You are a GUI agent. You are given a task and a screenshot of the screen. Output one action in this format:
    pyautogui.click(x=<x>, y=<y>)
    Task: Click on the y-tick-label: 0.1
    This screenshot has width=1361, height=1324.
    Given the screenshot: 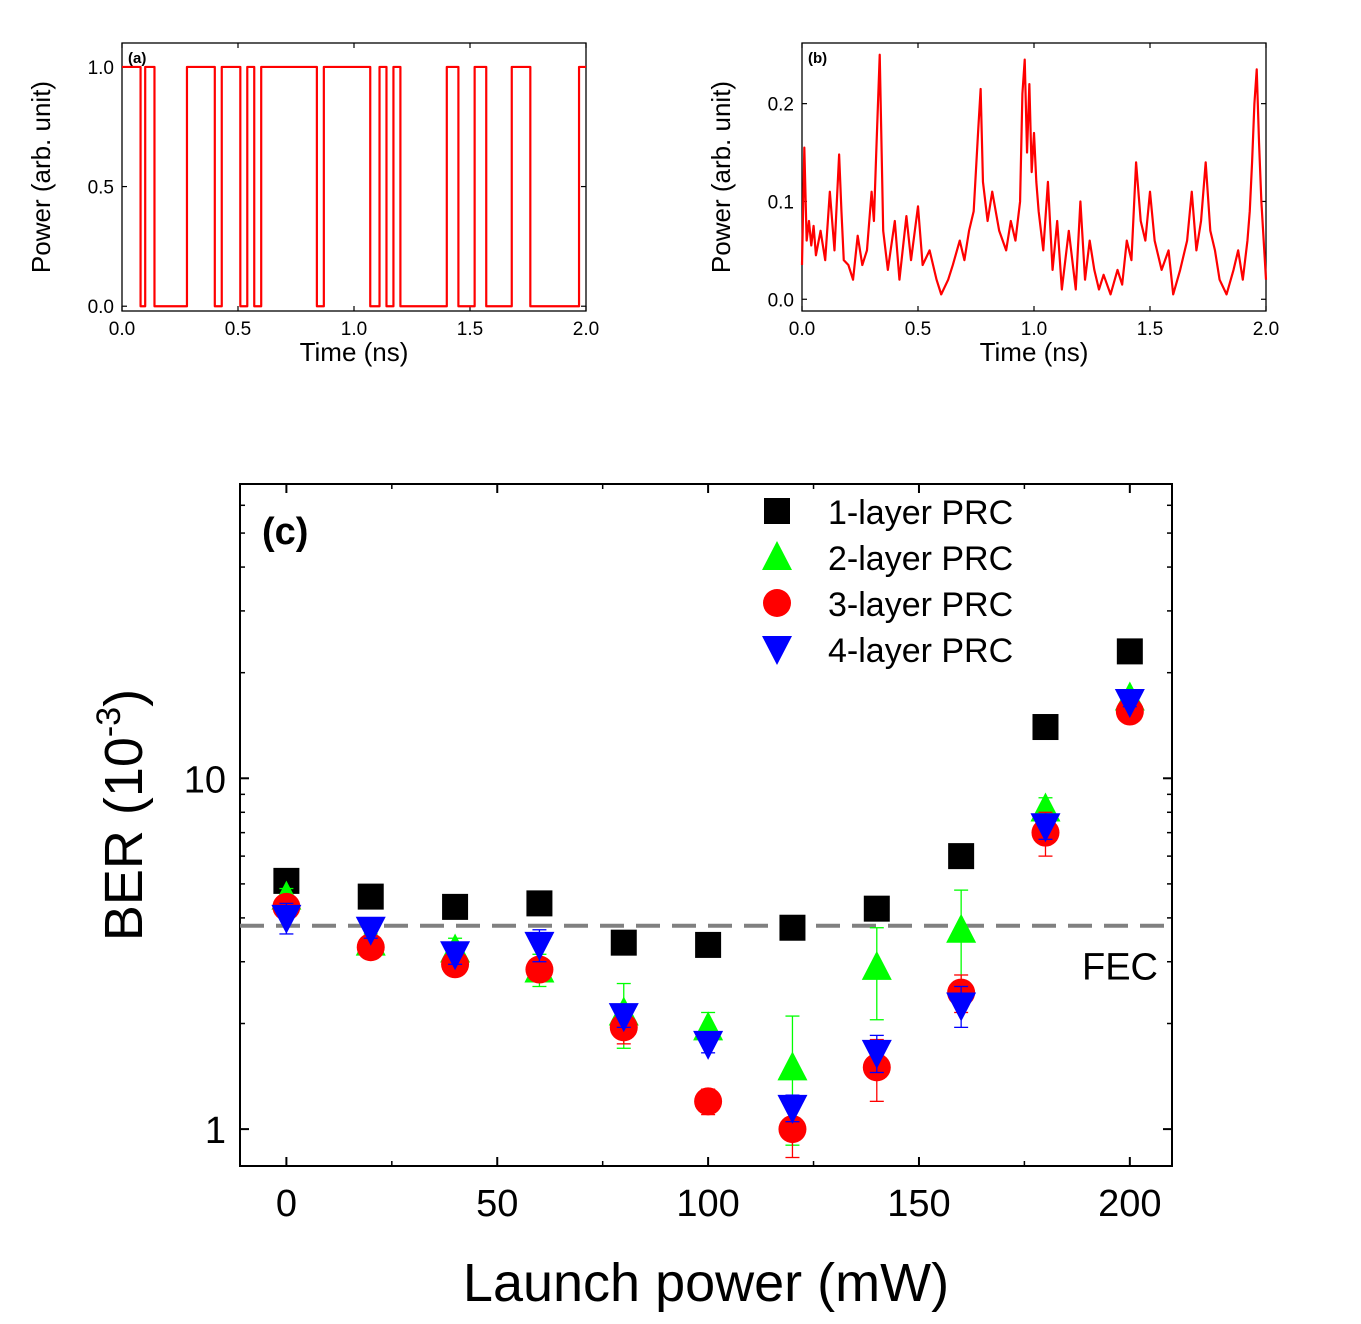 What is the action you would take?
    pyautogui.click(x=781, y=202)
    